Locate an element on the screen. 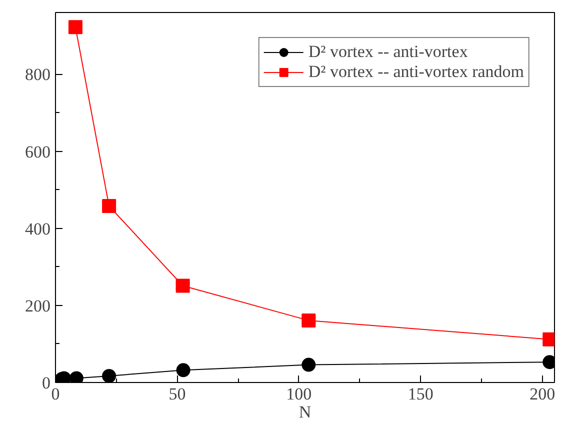  y-tick-label: 600 is located at coordinates (37, 152).